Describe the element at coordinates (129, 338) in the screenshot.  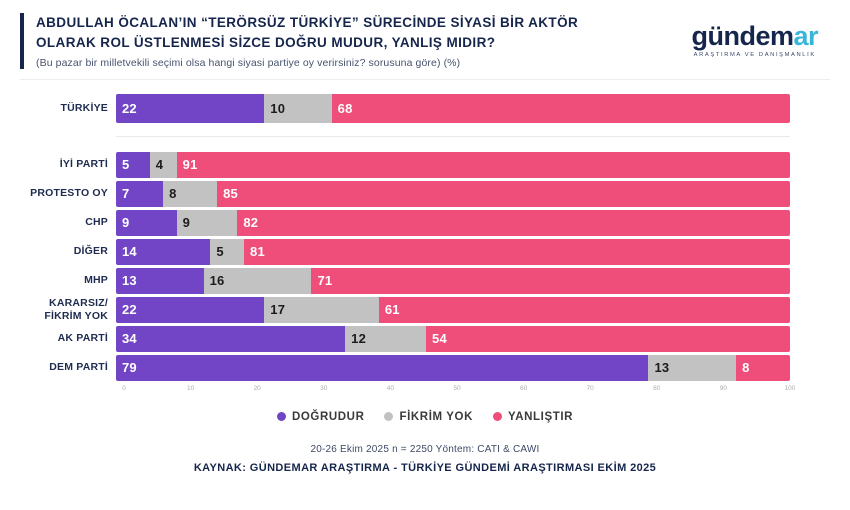
I see `bar-value: 34` at that location.